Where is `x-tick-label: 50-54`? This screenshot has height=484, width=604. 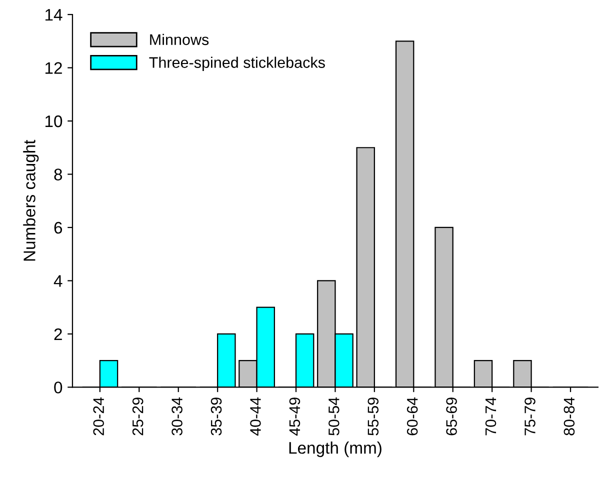
x-tick-label: 50-54 is located at coordinates (334, 416).